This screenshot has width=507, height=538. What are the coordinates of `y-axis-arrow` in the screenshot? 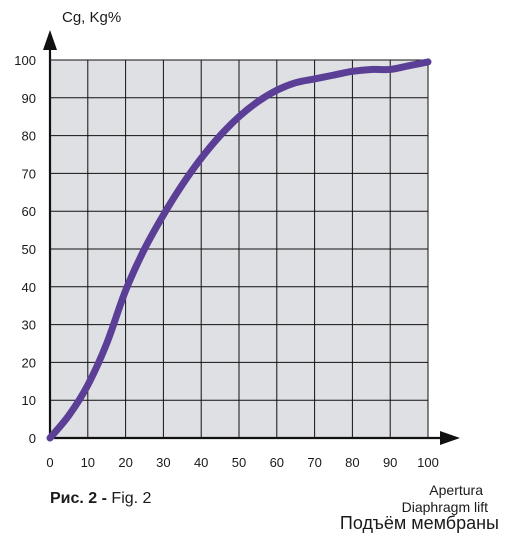 It's located at (50, 40).